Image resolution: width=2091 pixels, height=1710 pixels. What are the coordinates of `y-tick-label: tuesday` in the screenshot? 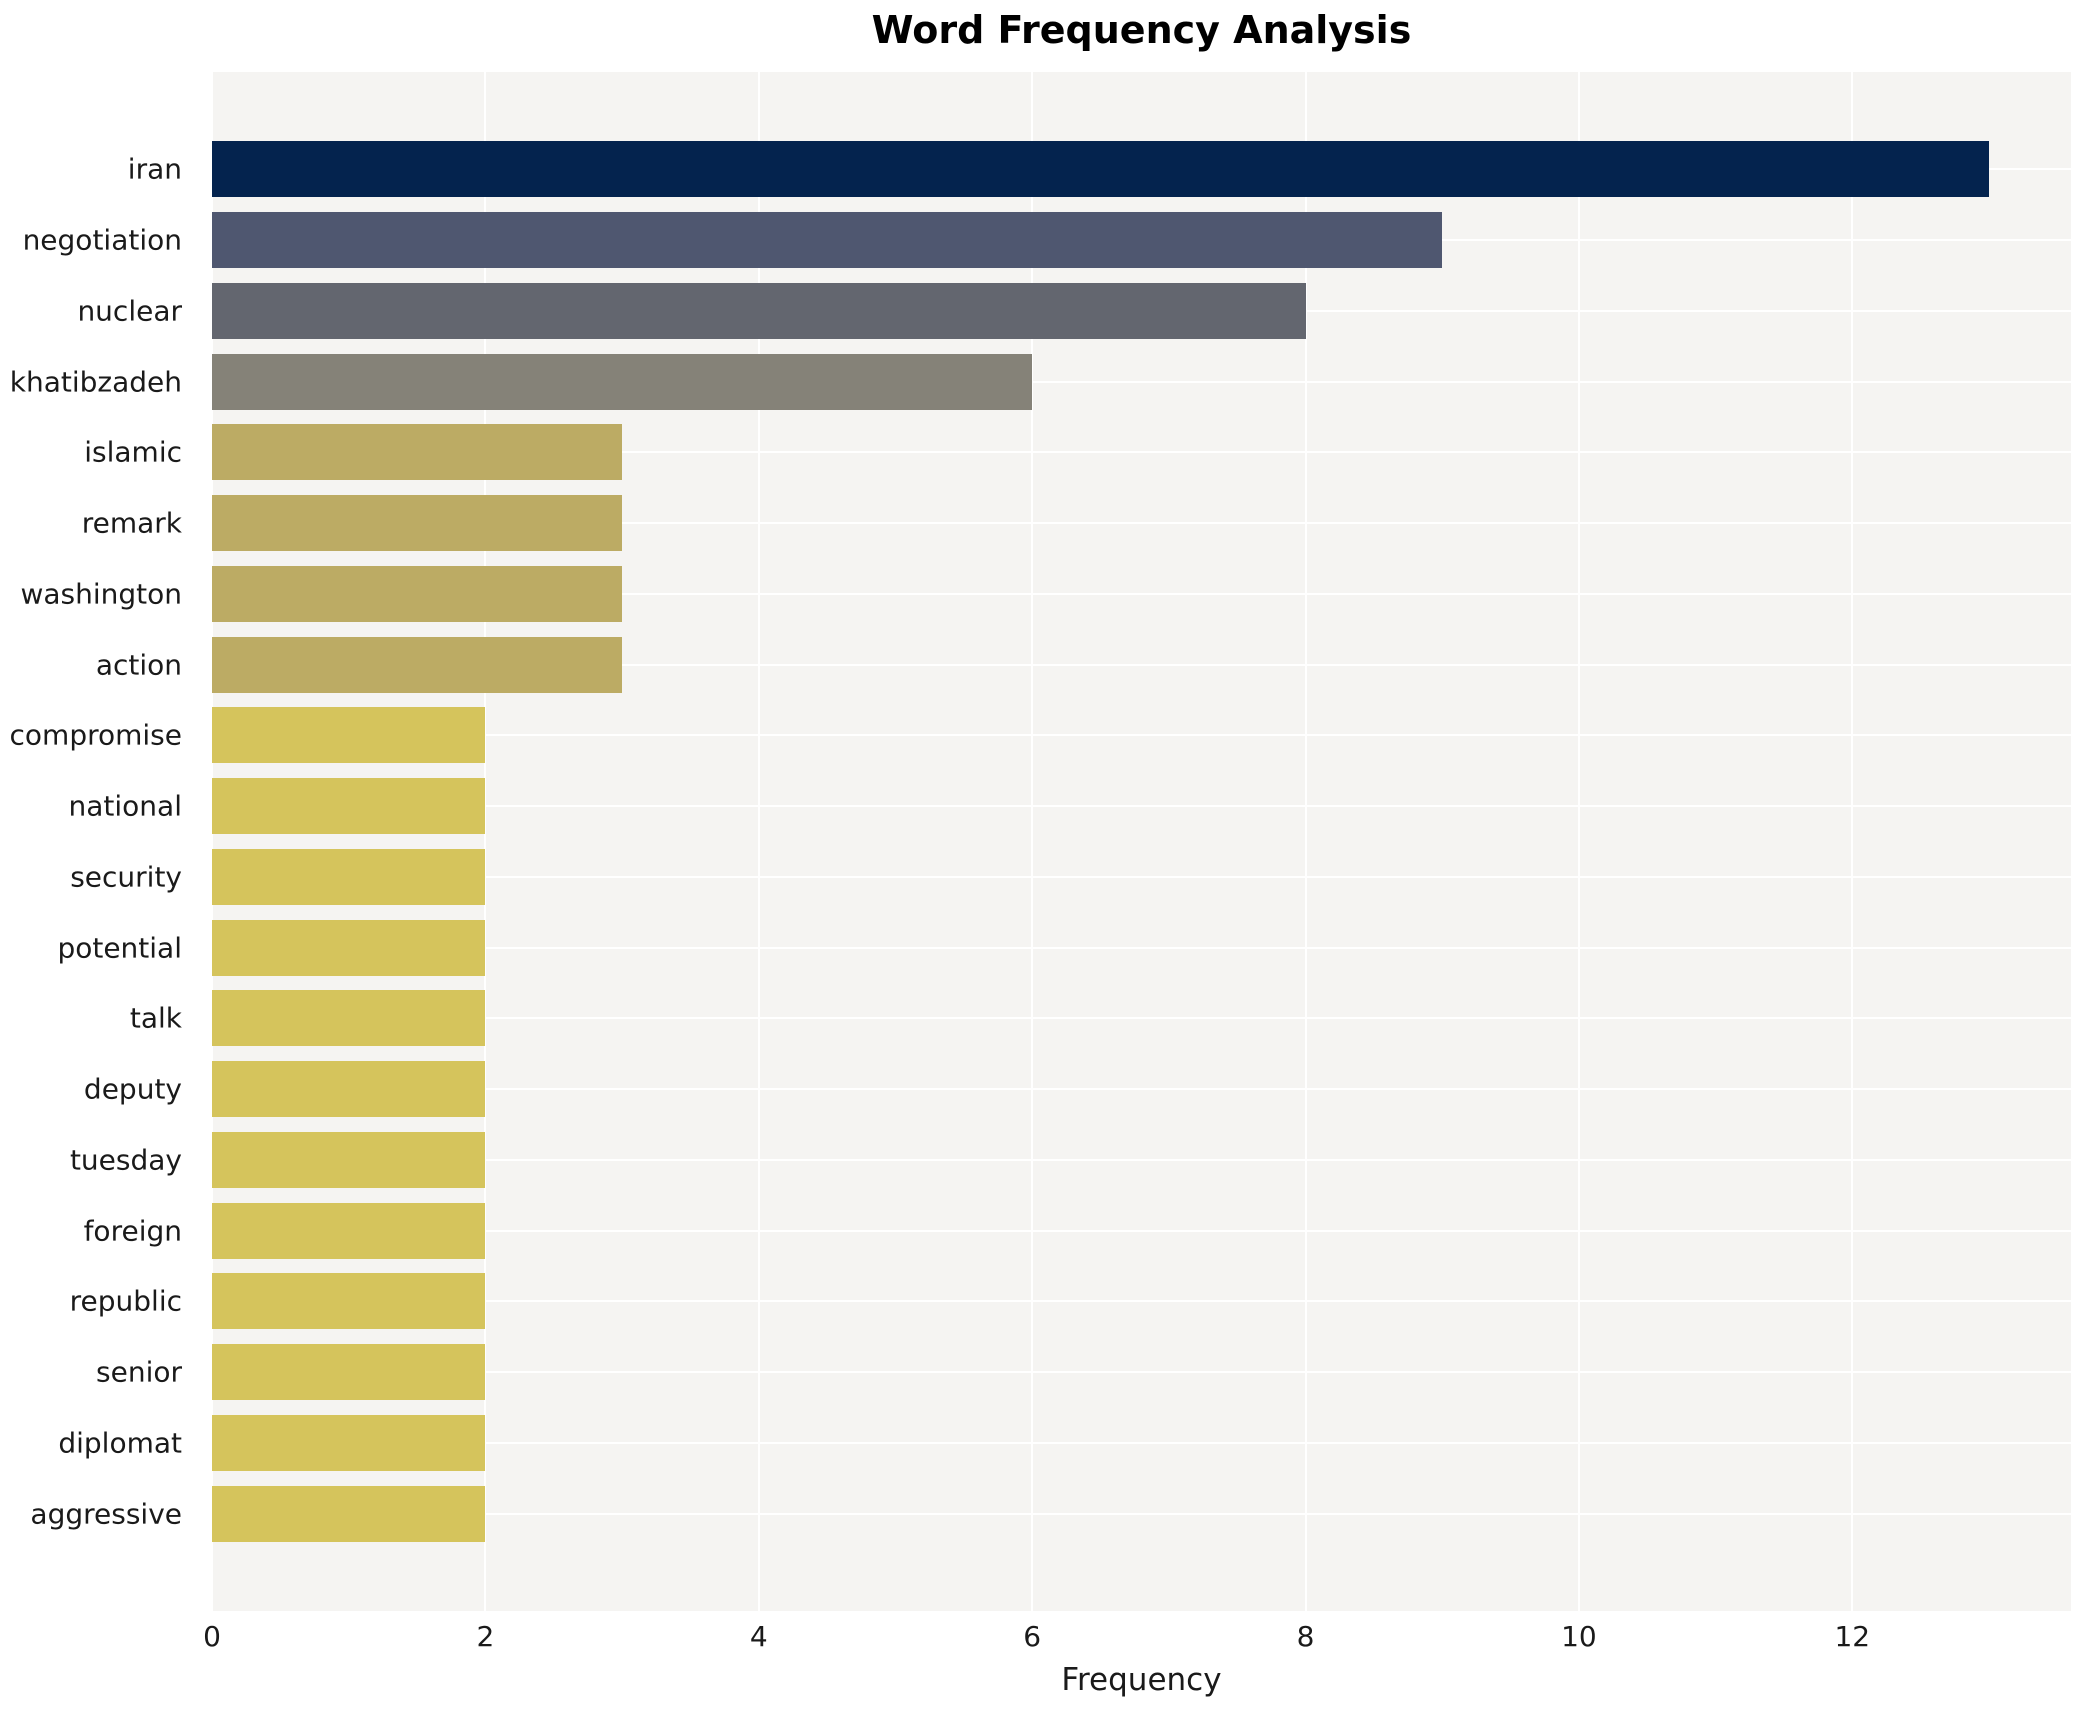 It's located at (125, 1160).